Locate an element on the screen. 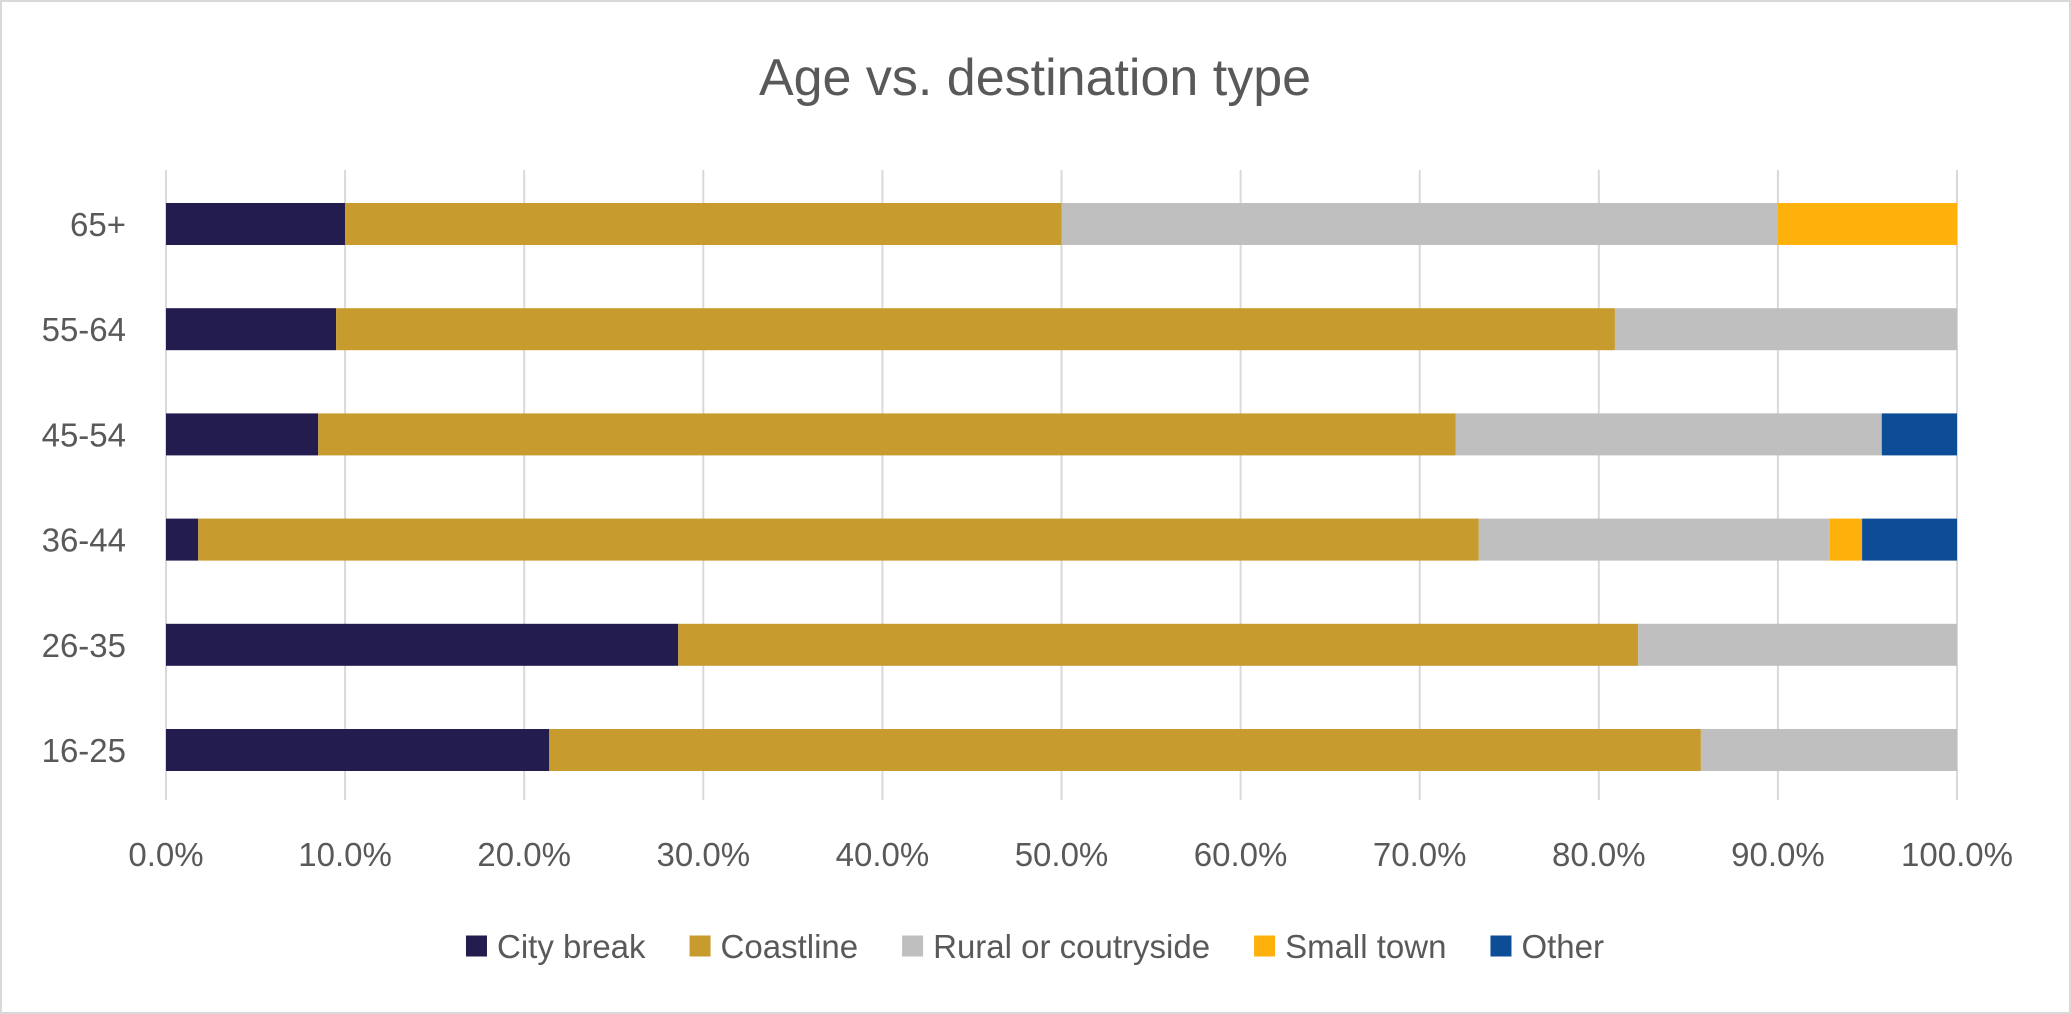 Image resolution: width=2071 pixels, height=1014 pixels. x-tick-label: 0.0% is located at coordinates (165, 854).